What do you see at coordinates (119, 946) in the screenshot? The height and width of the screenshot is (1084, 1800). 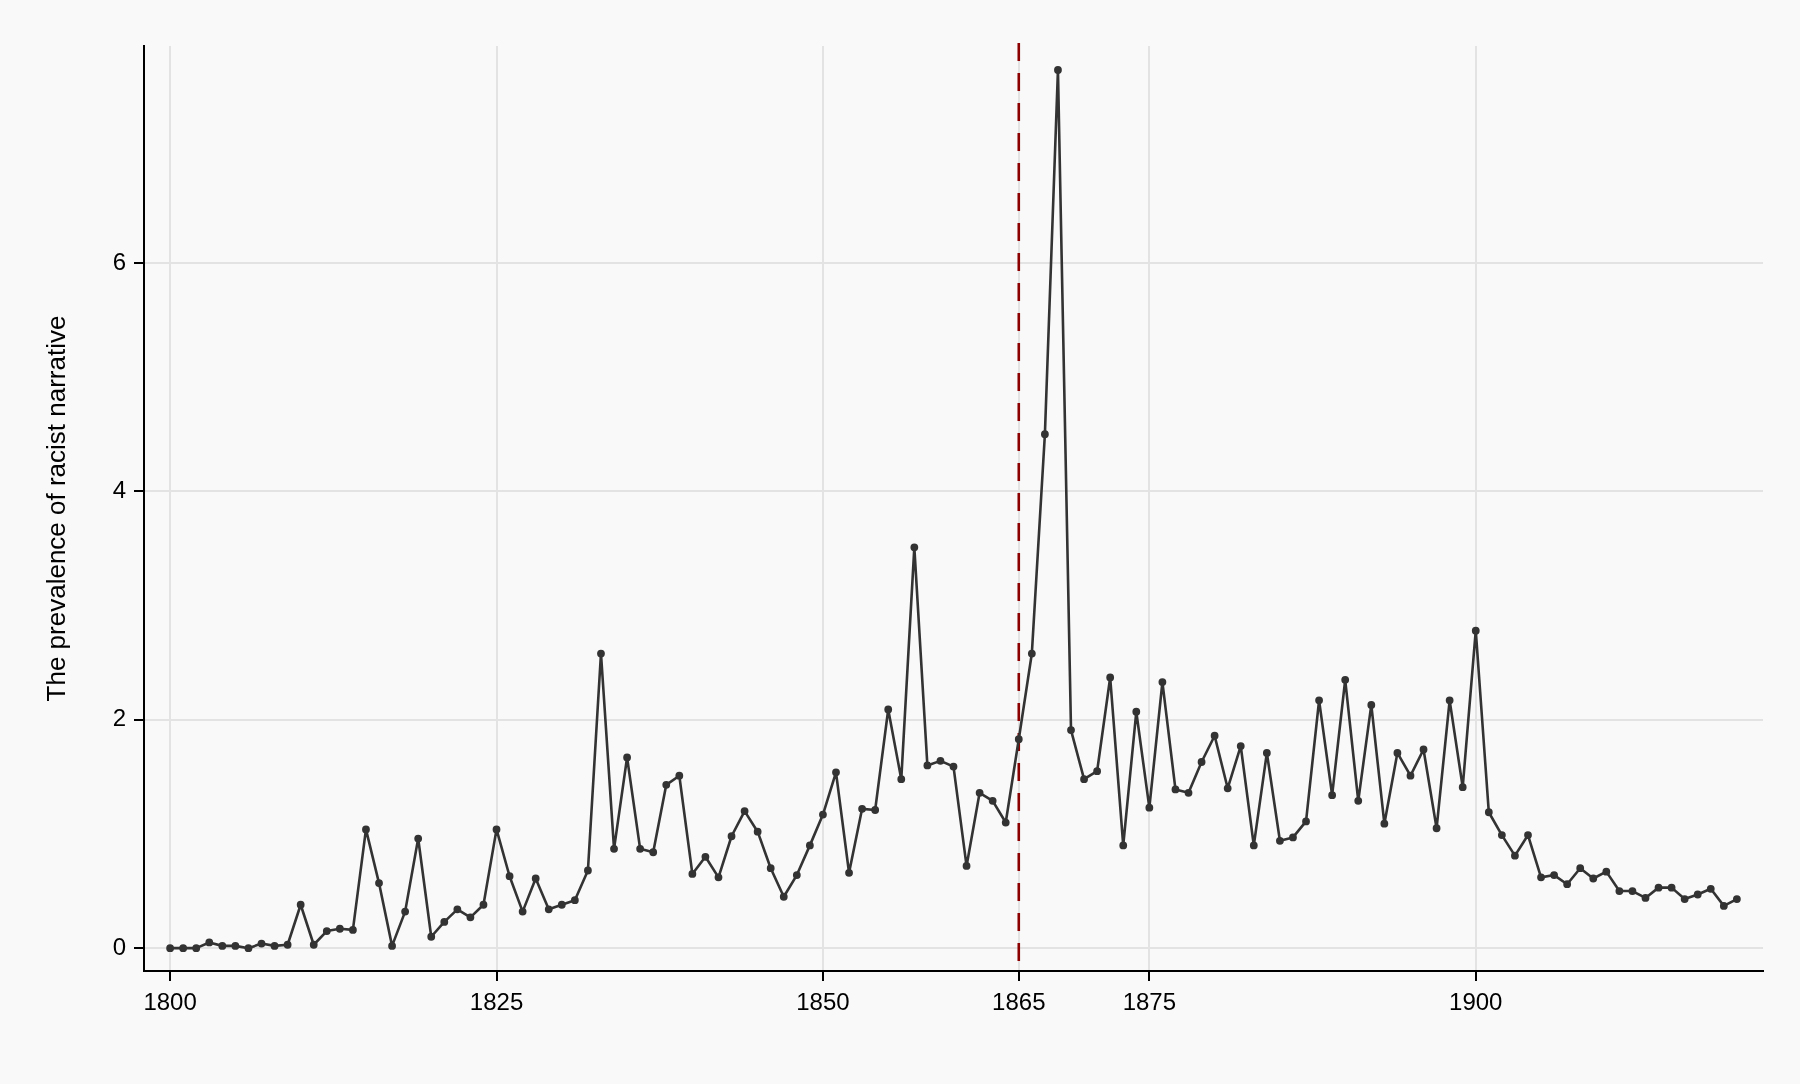 I see `y-tick-label: 0` at bounding box center [119, 946].